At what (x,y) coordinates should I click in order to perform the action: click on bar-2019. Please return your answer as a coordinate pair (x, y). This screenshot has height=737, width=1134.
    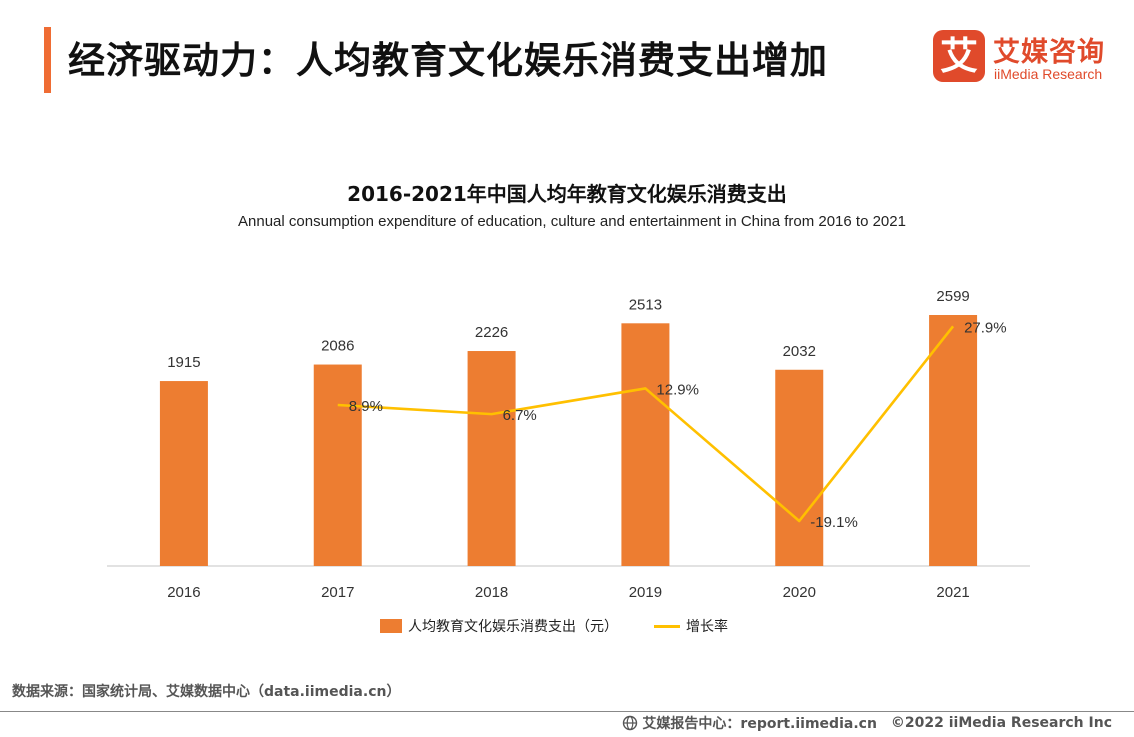
    Looking at the image, I should click on (645, 444).